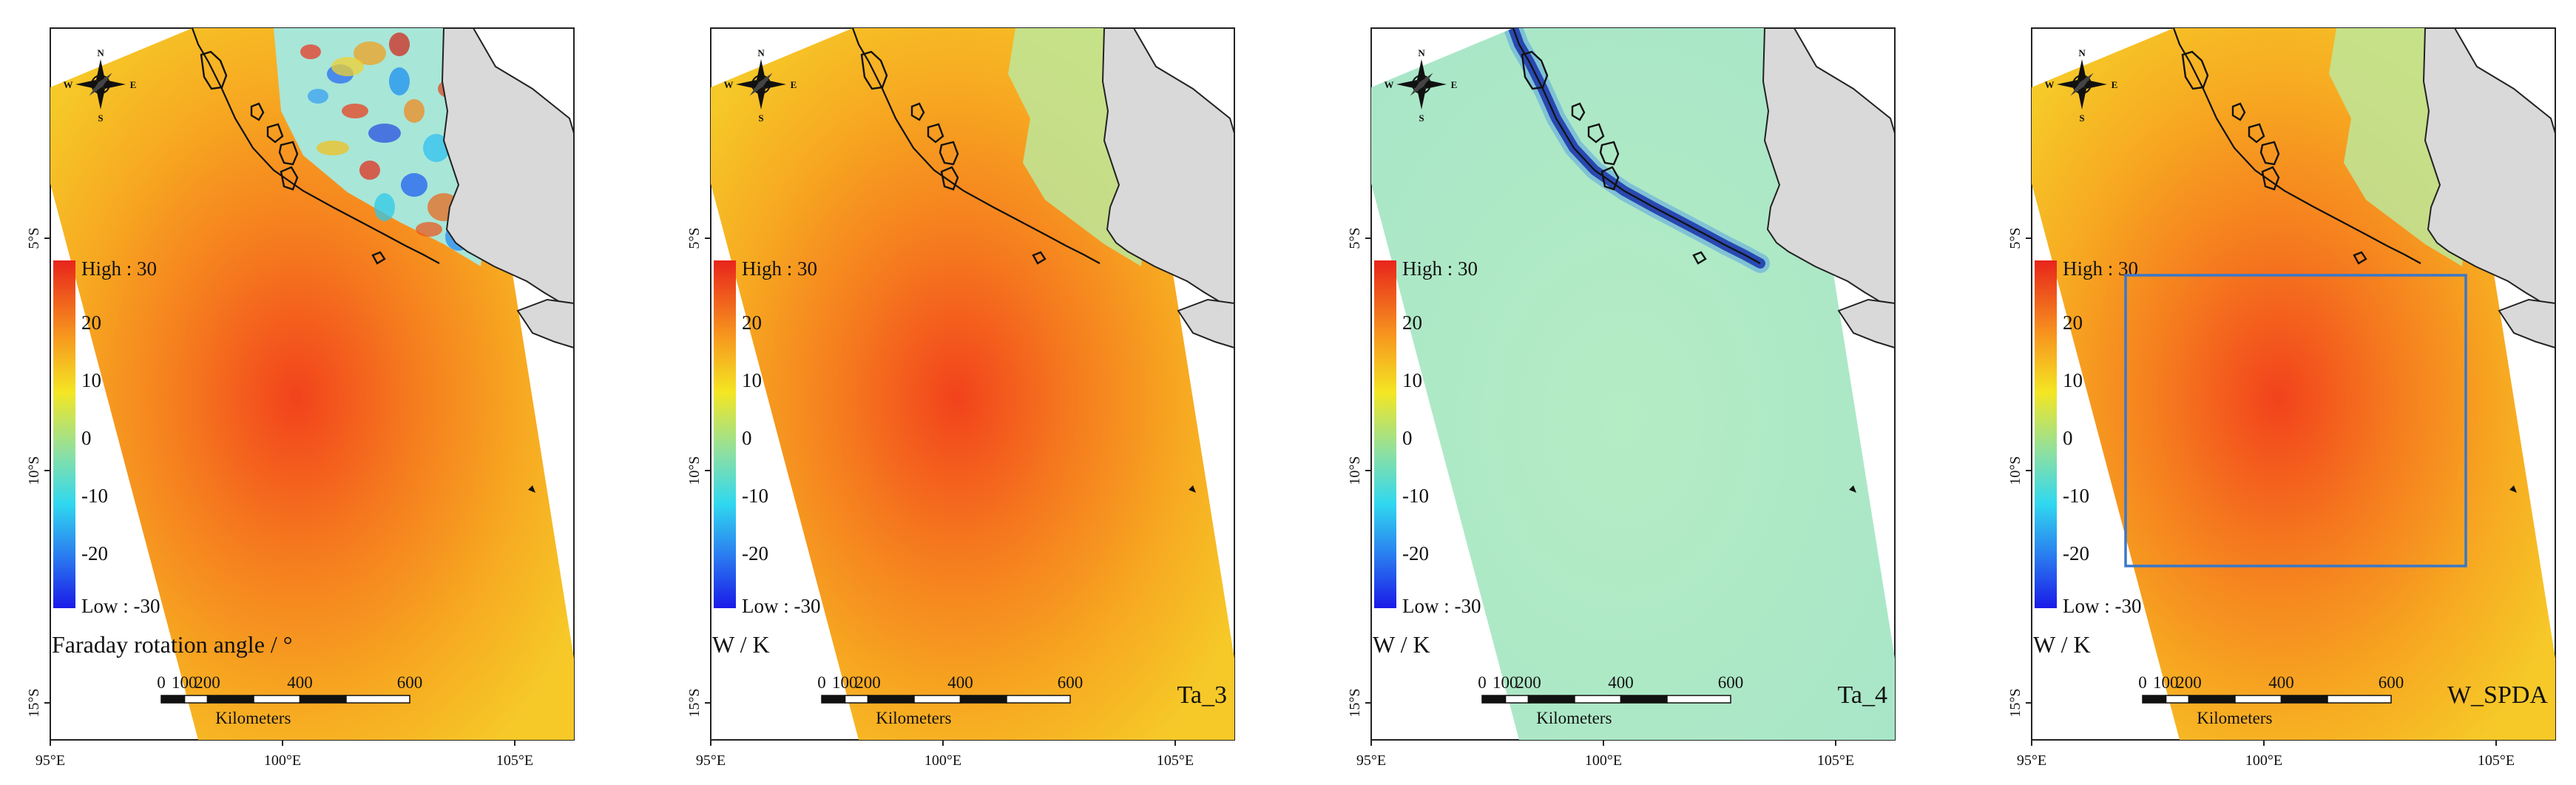 The height and width of the screenshot is (785, 2576). I want to click on scale-tick-label: 0, so click(821, 682).